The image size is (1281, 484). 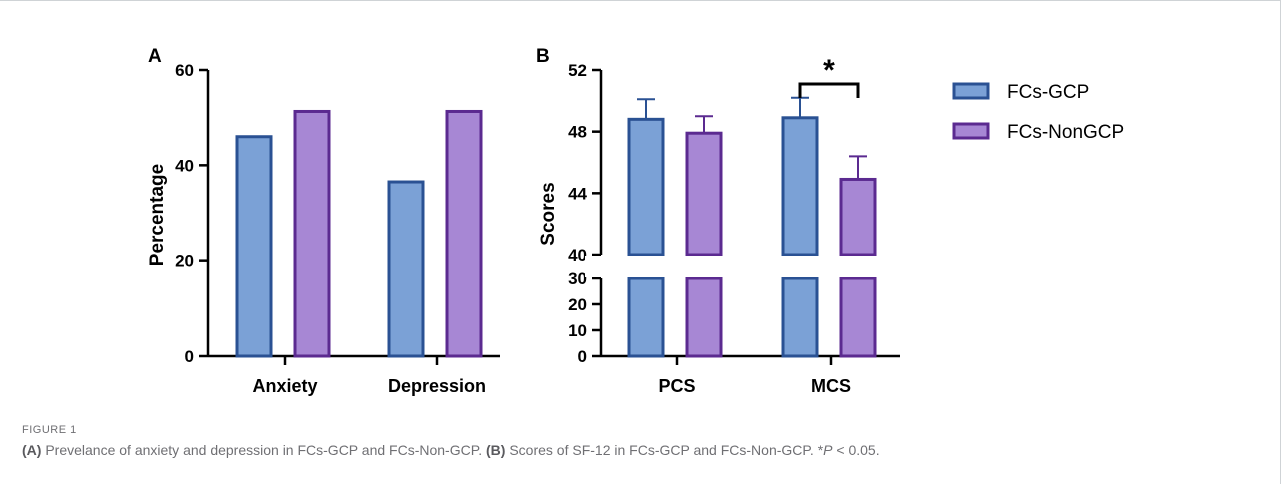 What do you see at coordinates (49, 430) in the screenshot?
I see `figure-label: FIGURE 1` at bounding box center [49, 430].